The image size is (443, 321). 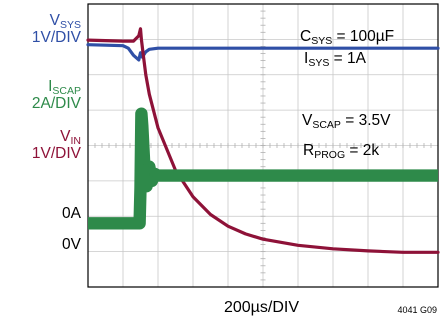 I want to click on iscap-label: ISCAP 2A/DIV, so click(x=56, y=95).